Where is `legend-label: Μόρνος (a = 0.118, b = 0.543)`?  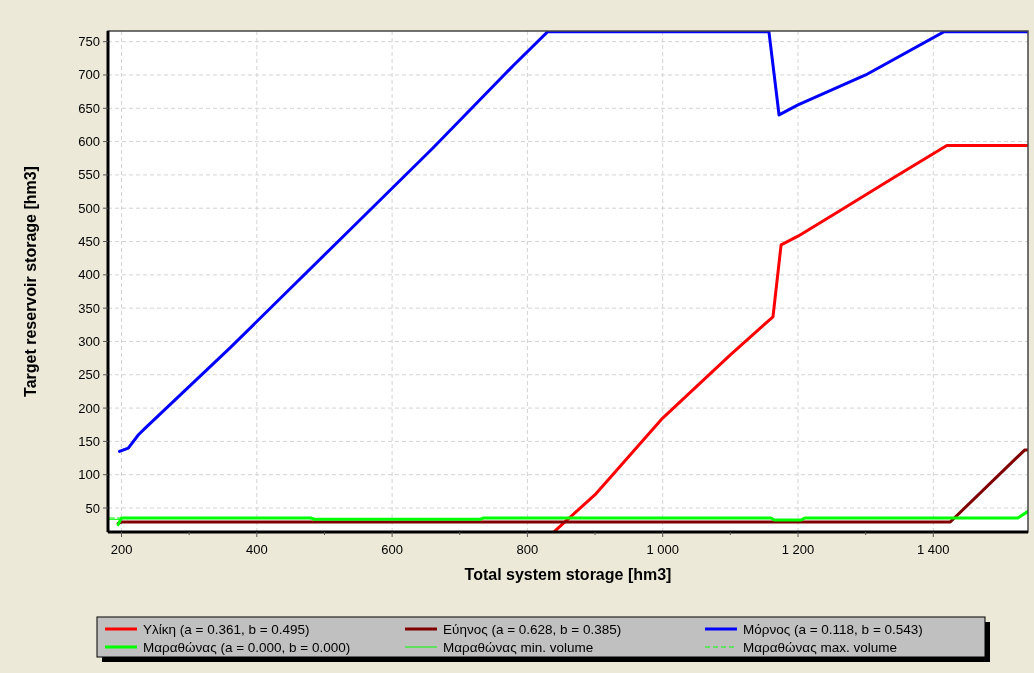
legend-label: Μόρνος (a = 0.118, b = 0.543) is located at coordinates (833, 629).